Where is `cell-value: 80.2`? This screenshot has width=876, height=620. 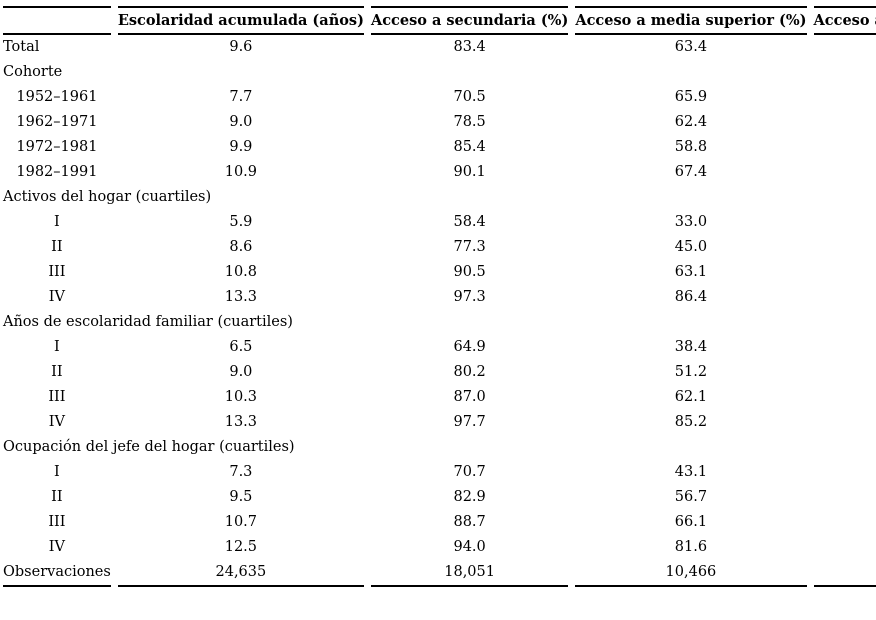
cell-value: 80.2 is located at coordinates (469, 372).